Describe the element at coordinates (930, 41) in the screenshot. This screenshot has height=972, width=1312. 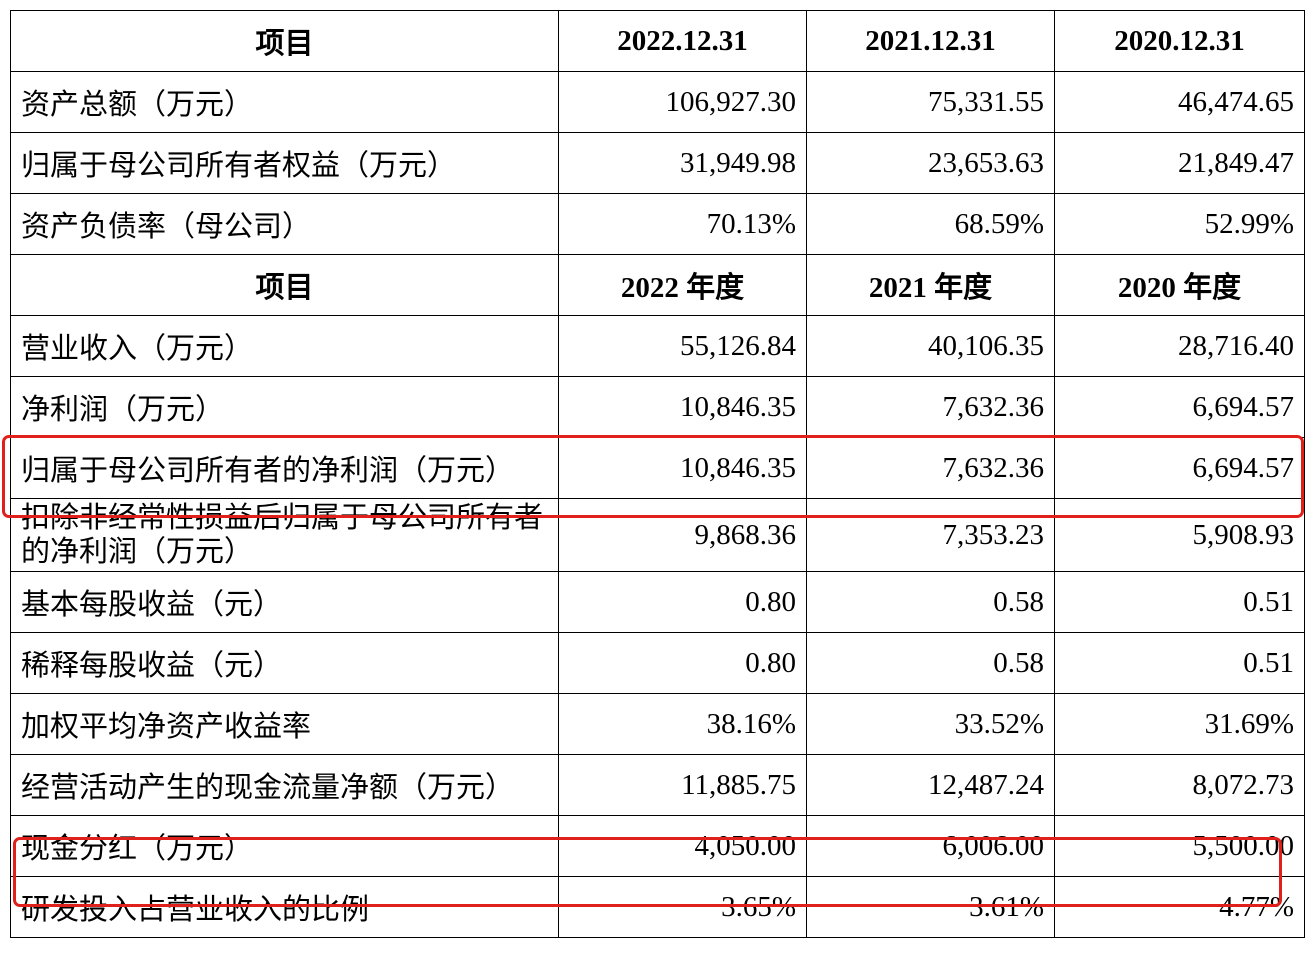
I see `header-cell-2021: 2021.12.31` at that location.